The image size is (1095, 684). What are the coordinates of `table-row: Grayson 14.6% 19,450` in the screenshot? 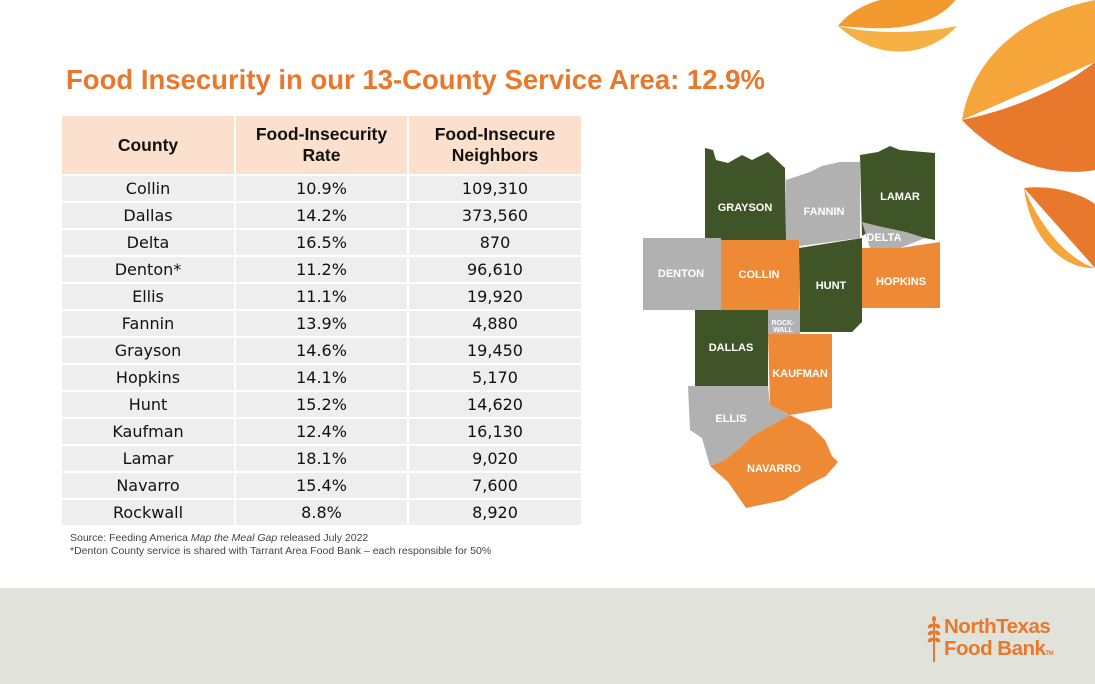 It's located at (321, 350).